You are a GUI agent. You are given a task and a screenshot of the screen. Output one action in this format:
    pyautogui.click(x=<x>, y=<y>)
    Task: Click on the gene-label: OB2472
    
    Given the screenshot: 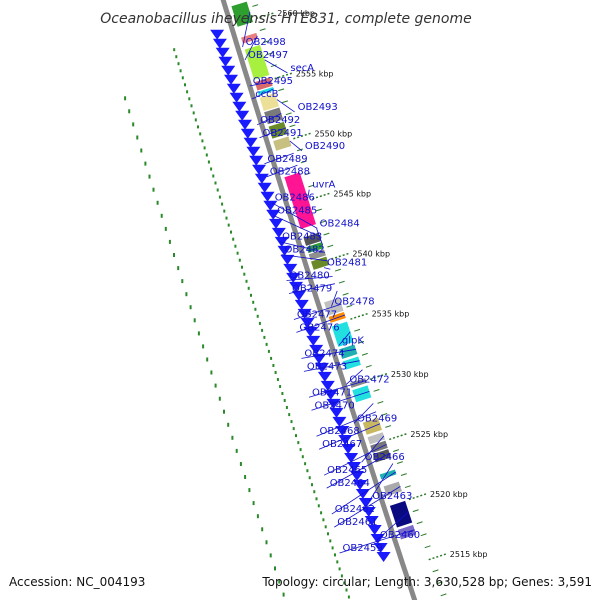 What is the action you would take?
    pyautogui.click(x=369, y=379)
    